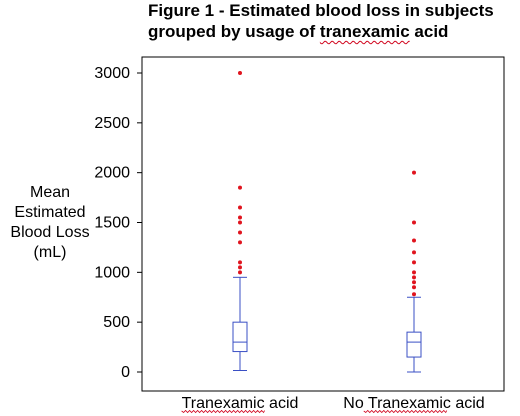 This screenshot has height=416, width=520. Describe the element at coordinates (50, 223) in the screenshot. I see `y-axis-label: Mean Estimated Blood Loss (mL)` at that location.